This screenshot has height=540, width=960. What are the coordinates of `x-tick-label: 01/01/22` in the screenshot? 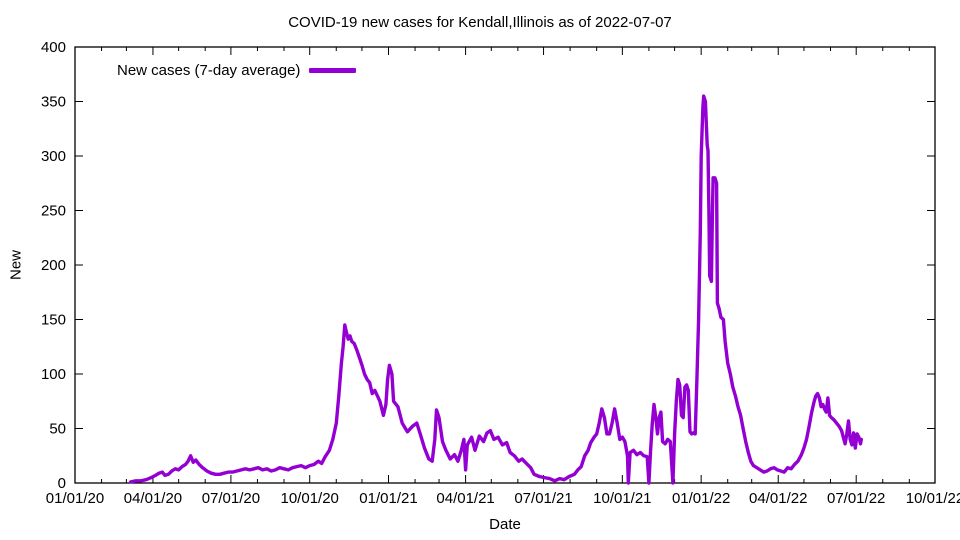 It's located at (701, 498).